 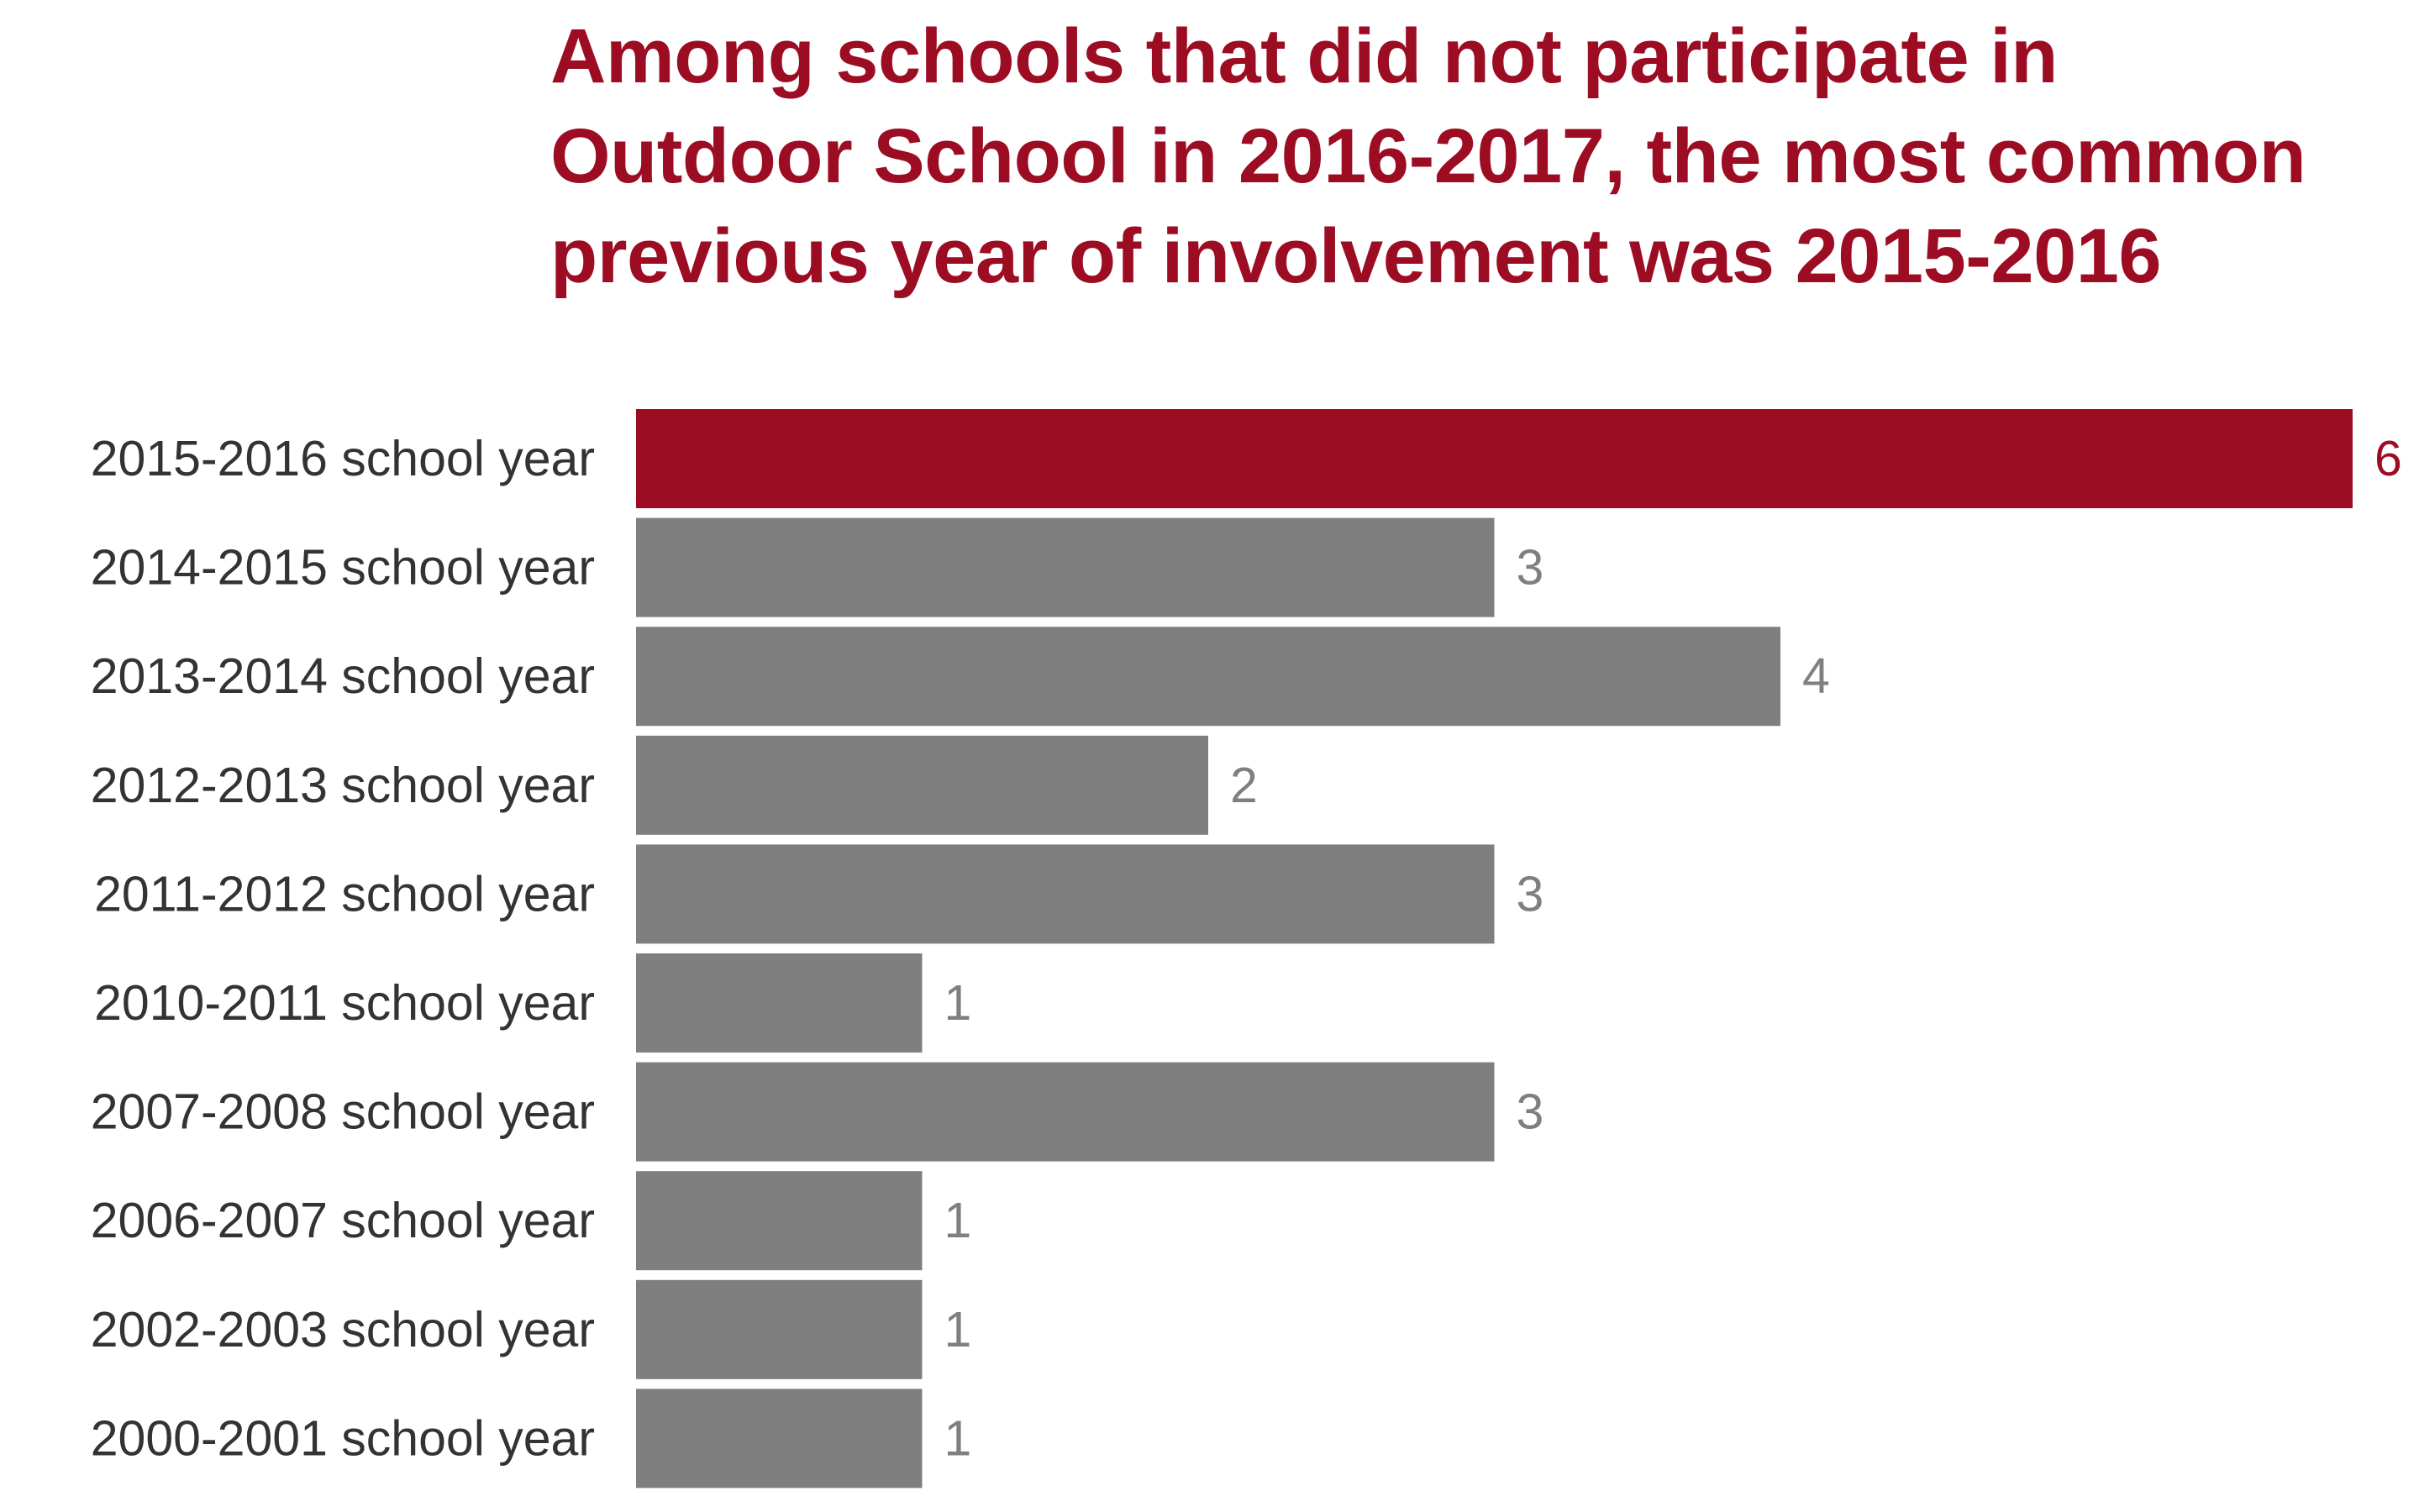 I want to click on category-label: 2012-2013 school year, so click(x=343, y=785).